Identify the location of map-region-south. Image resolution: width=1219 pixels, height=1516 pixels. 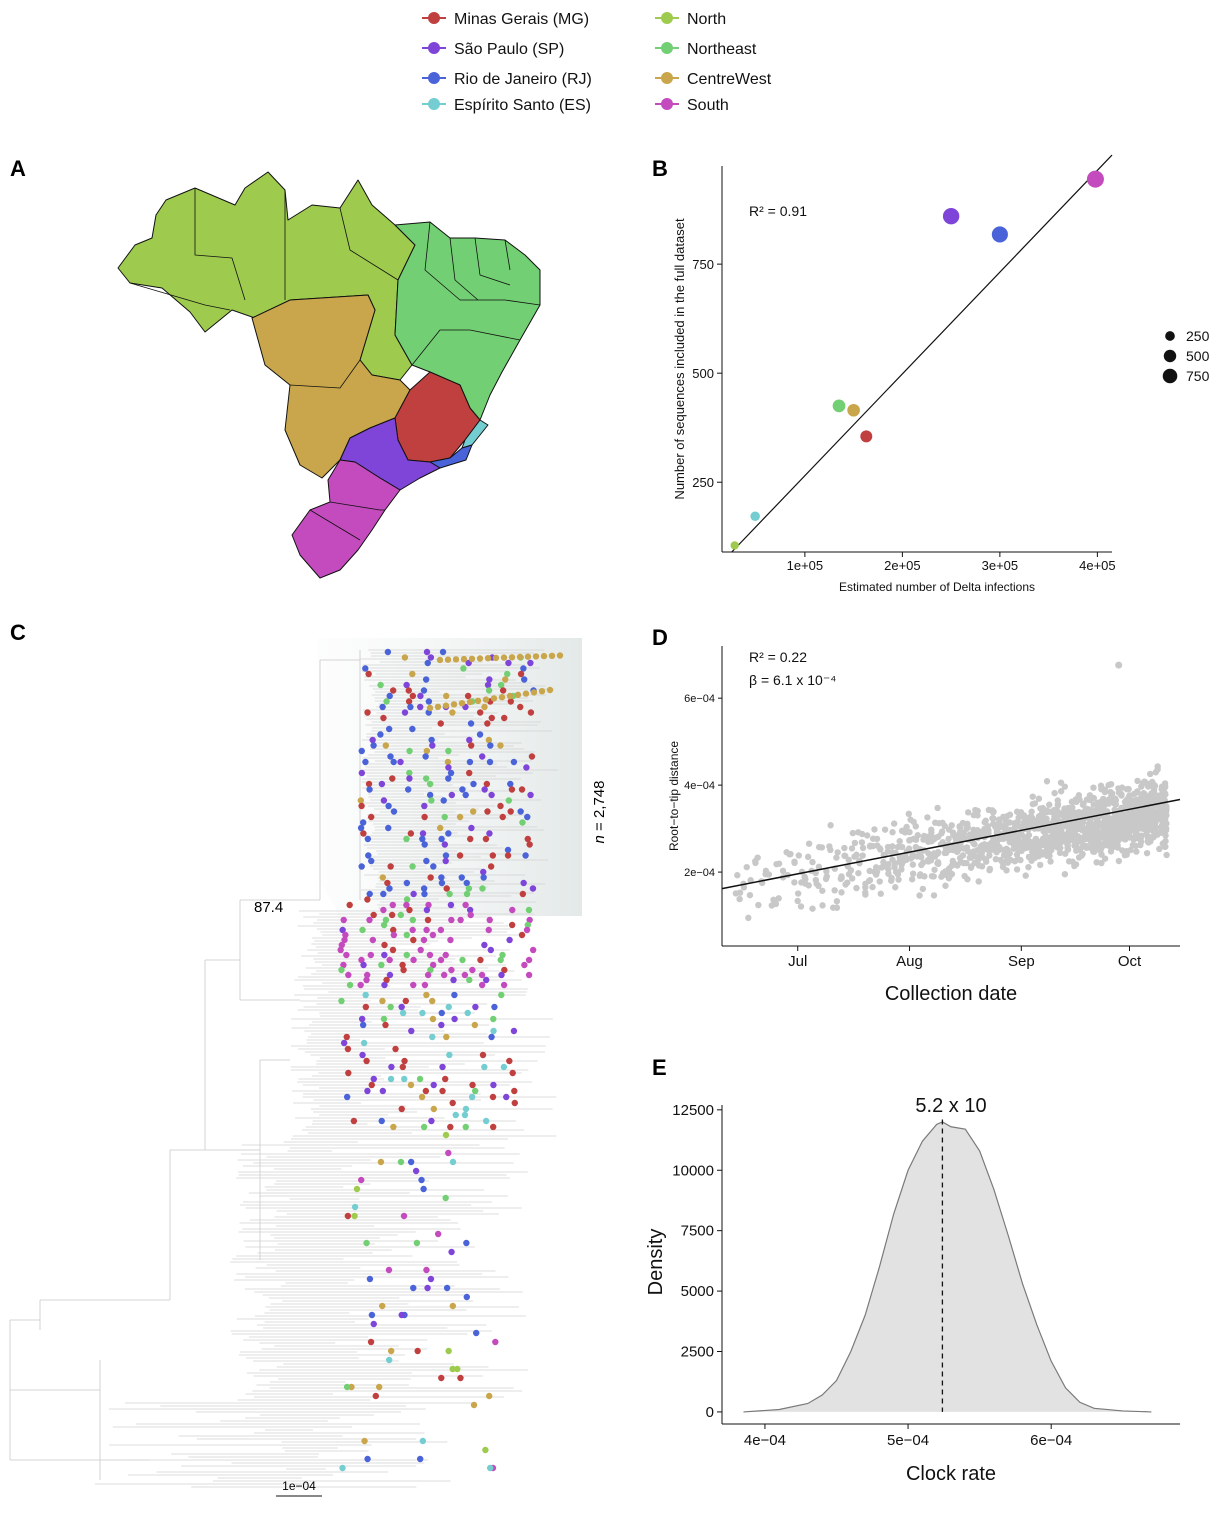
(346, 519).